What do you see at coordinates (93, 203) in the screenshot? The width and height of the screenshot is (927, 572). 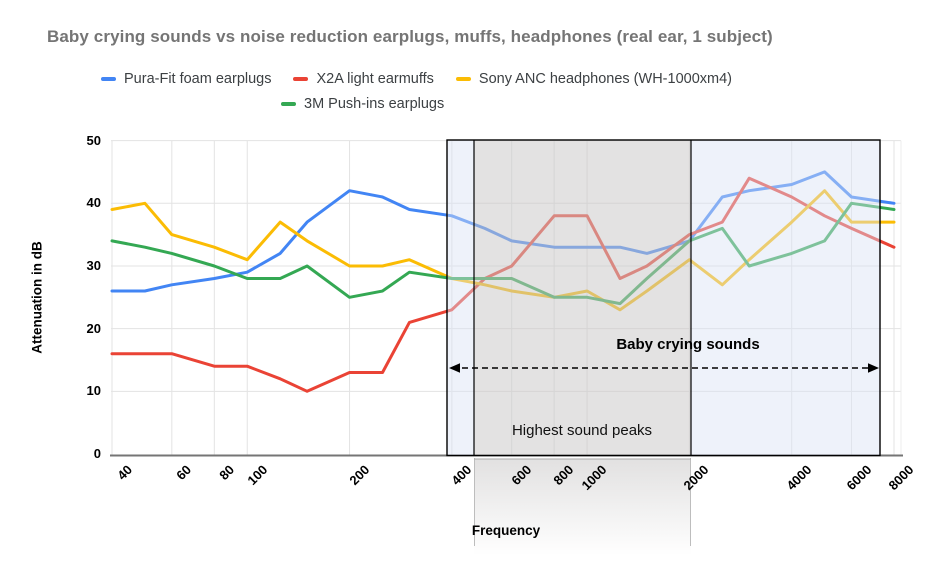 I see `y-tick-label: 40` at bounding box center [93, 203].